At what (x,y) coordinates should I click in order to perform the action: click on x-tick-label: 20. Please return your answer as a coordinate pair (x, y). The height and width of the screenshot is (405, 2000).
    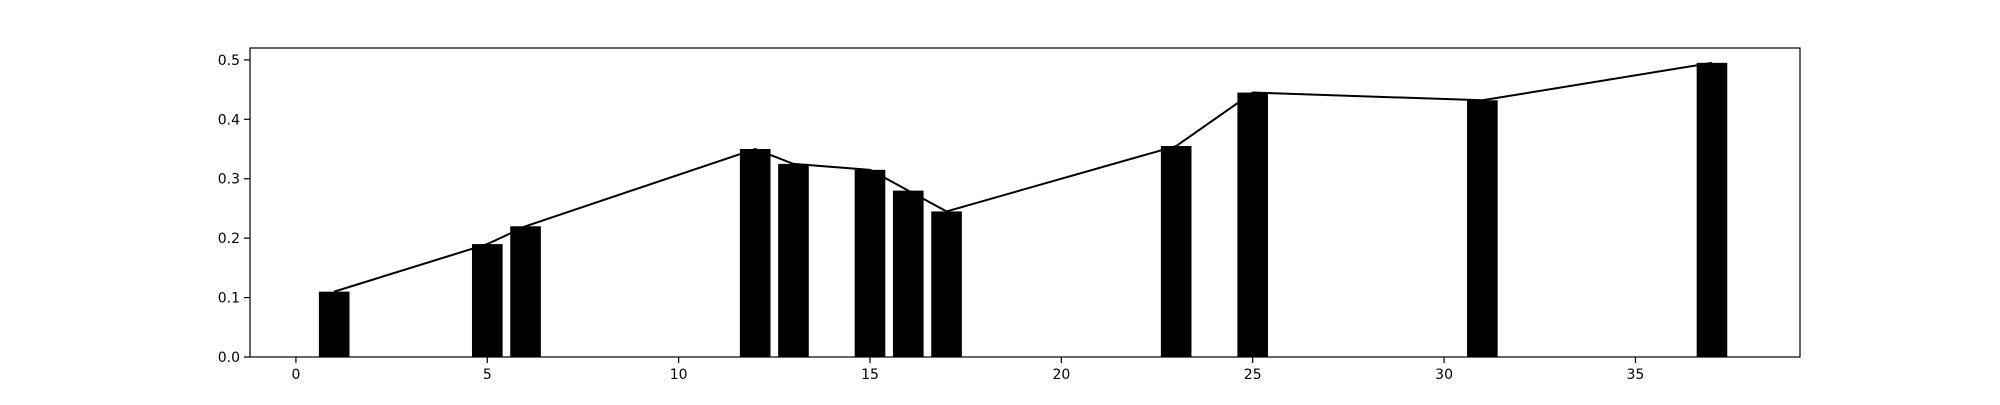
    Looking at the image, I should click on (1061, 375).